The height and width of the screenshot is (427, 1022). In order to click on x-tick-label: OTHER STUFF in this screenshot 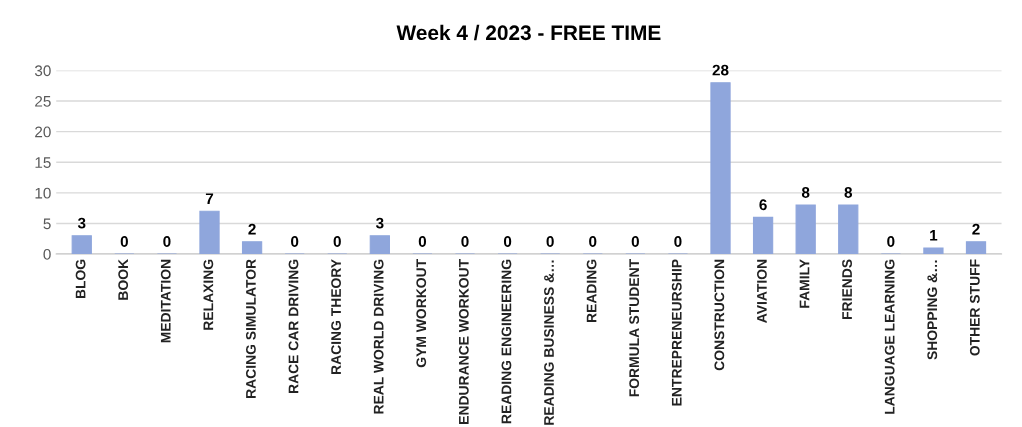, I will do `click(974, 307)`.